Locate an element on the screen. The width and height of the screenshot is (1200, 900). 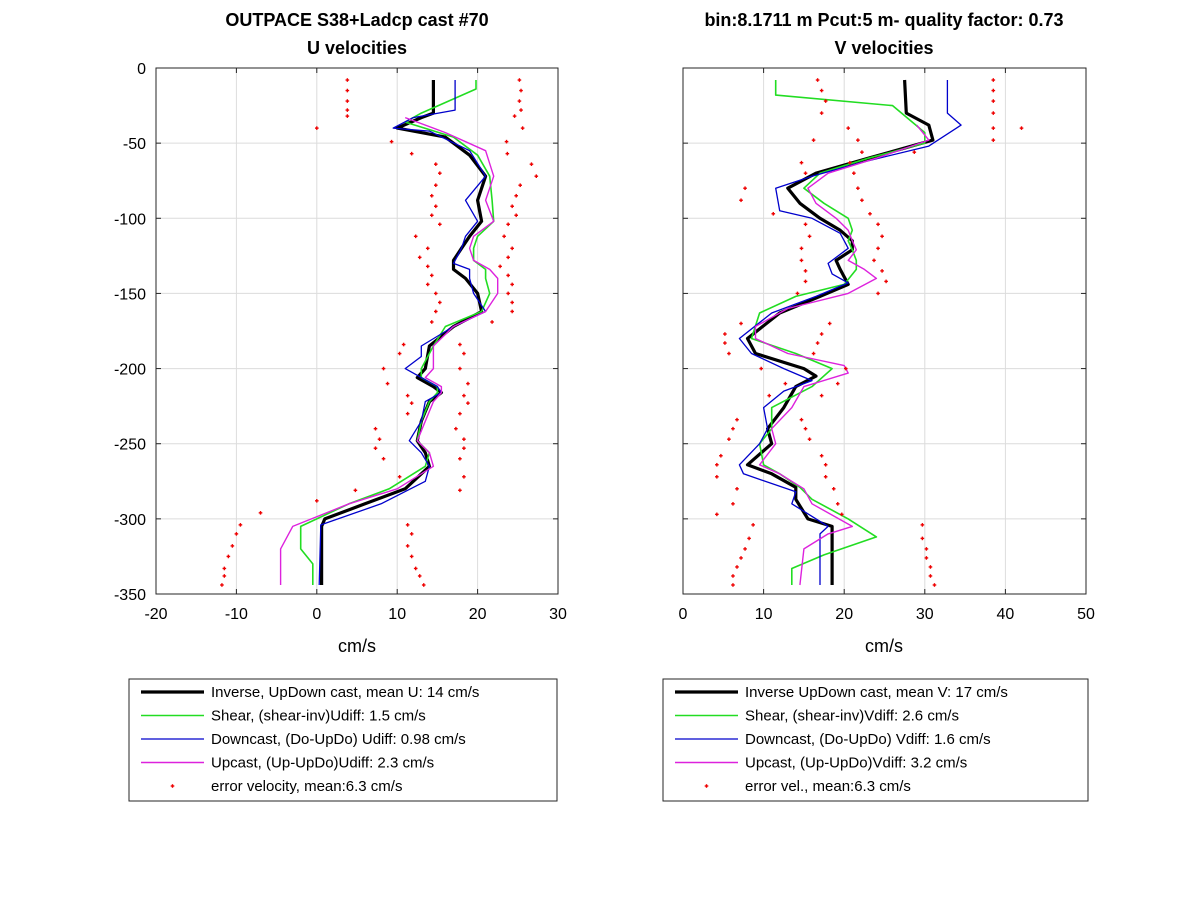
u-plot-subtitle: U velocities is located at coordinates (357, 48).